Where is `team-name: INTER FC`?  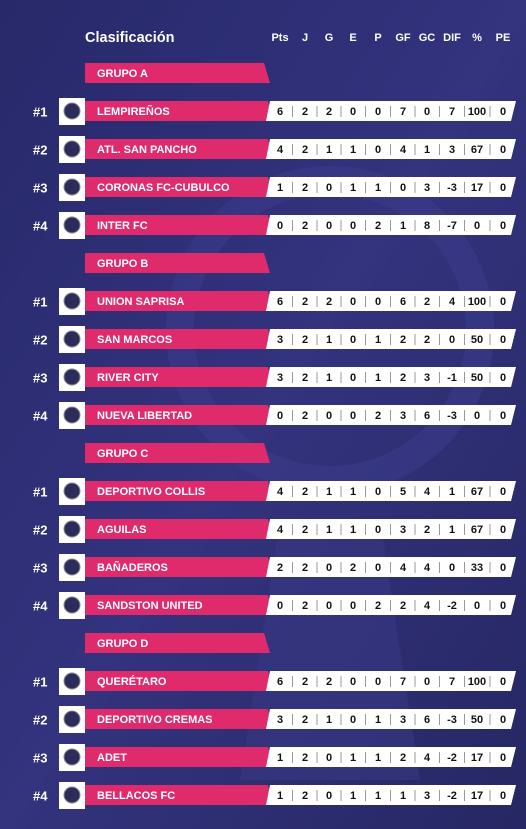
team-name: INTER FC is located at coordinates (122, 226).